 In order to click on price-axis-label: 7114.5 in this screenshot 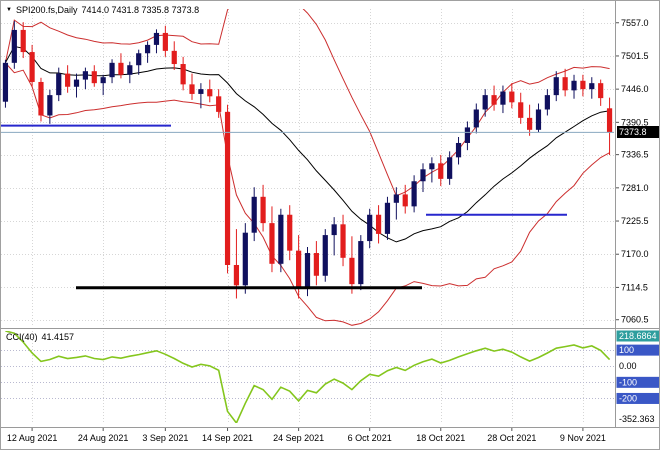, I will do `click(634, 287)`.